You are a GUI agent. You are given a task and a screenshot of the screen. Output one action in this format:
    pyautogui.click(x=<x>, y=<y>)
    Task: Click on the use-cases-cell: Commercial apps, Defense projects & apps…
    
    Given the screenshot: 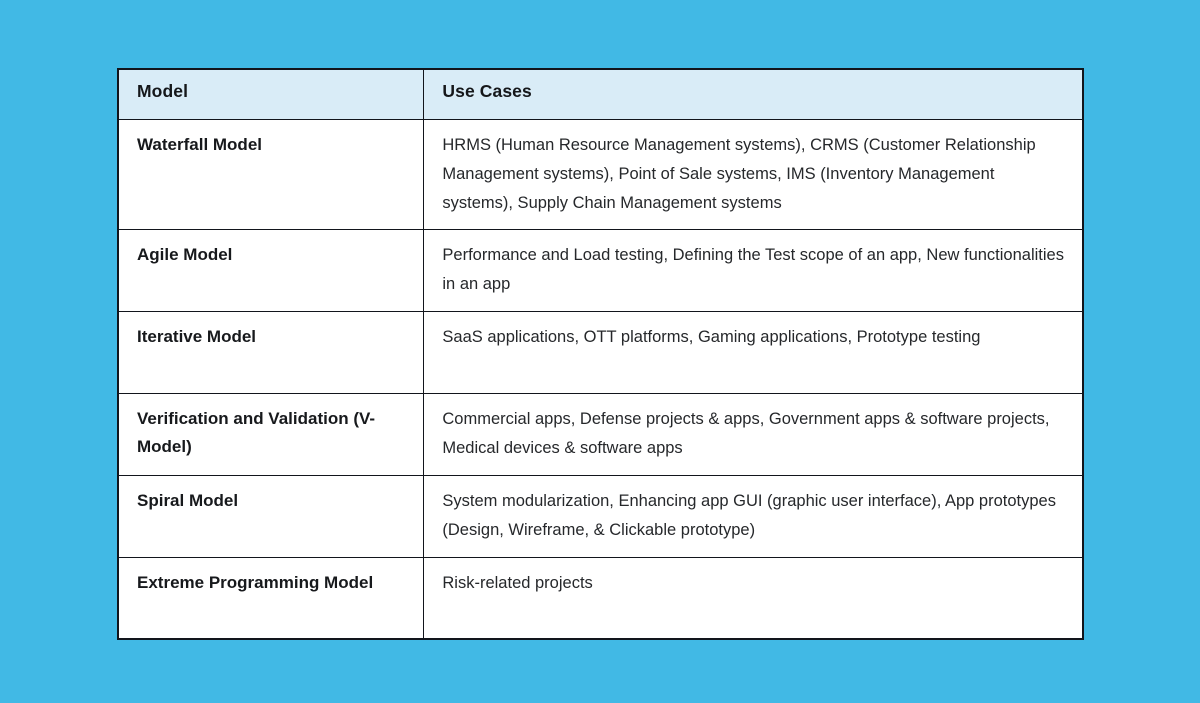 What is the action you would take?
    pyautogui.click(x=753, y=434)
    